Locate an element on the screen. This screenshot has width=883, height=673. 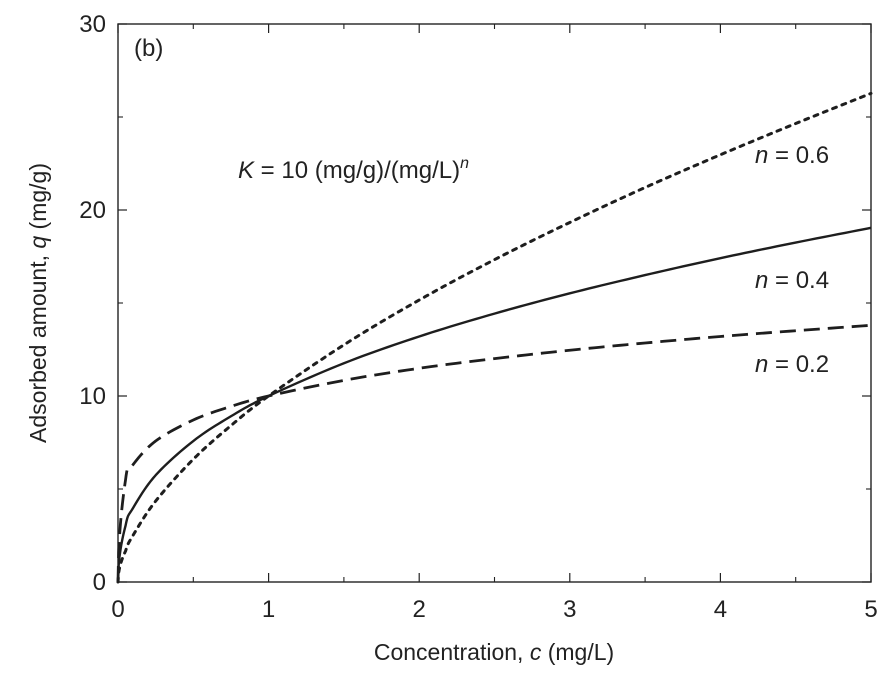
series-label-n02: n = 0.2 is located at coordinates (792, 364).